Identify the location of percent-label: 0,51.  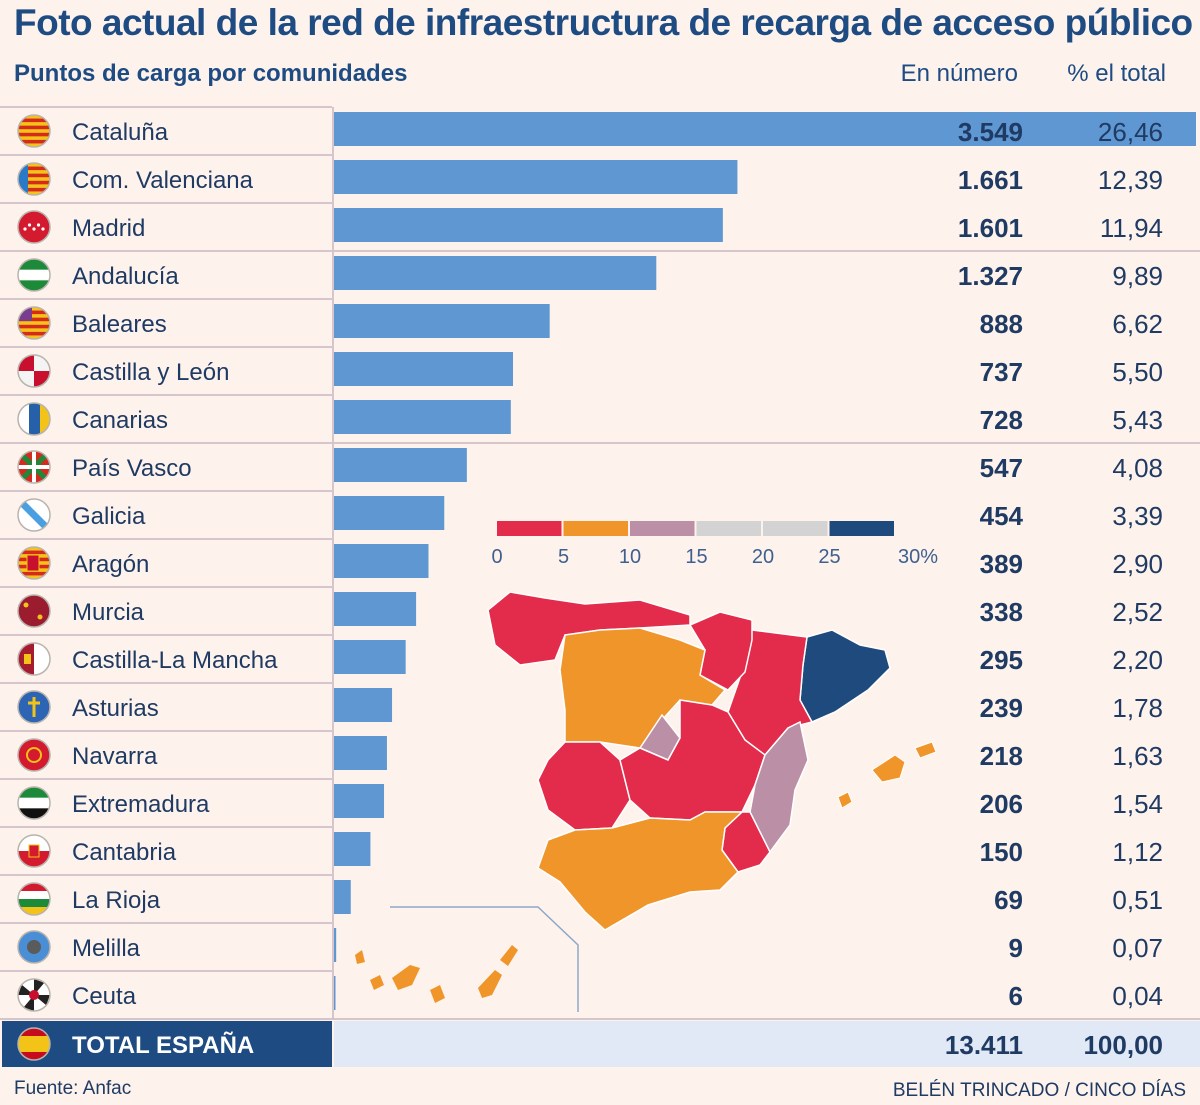
(1137, 900).